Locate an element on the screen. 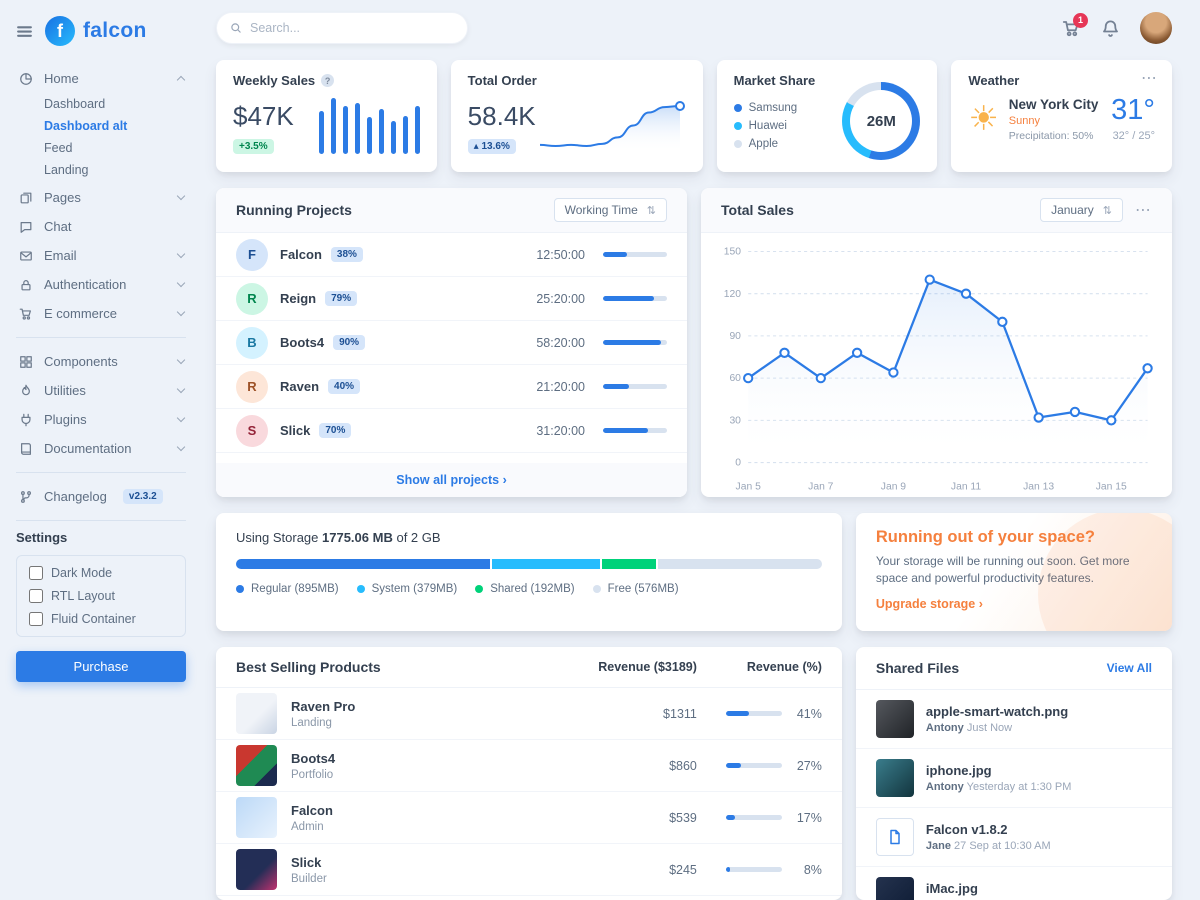 The width and height of the screenshot is (1200, 900). book-icon is located at coordinates (26, 449).